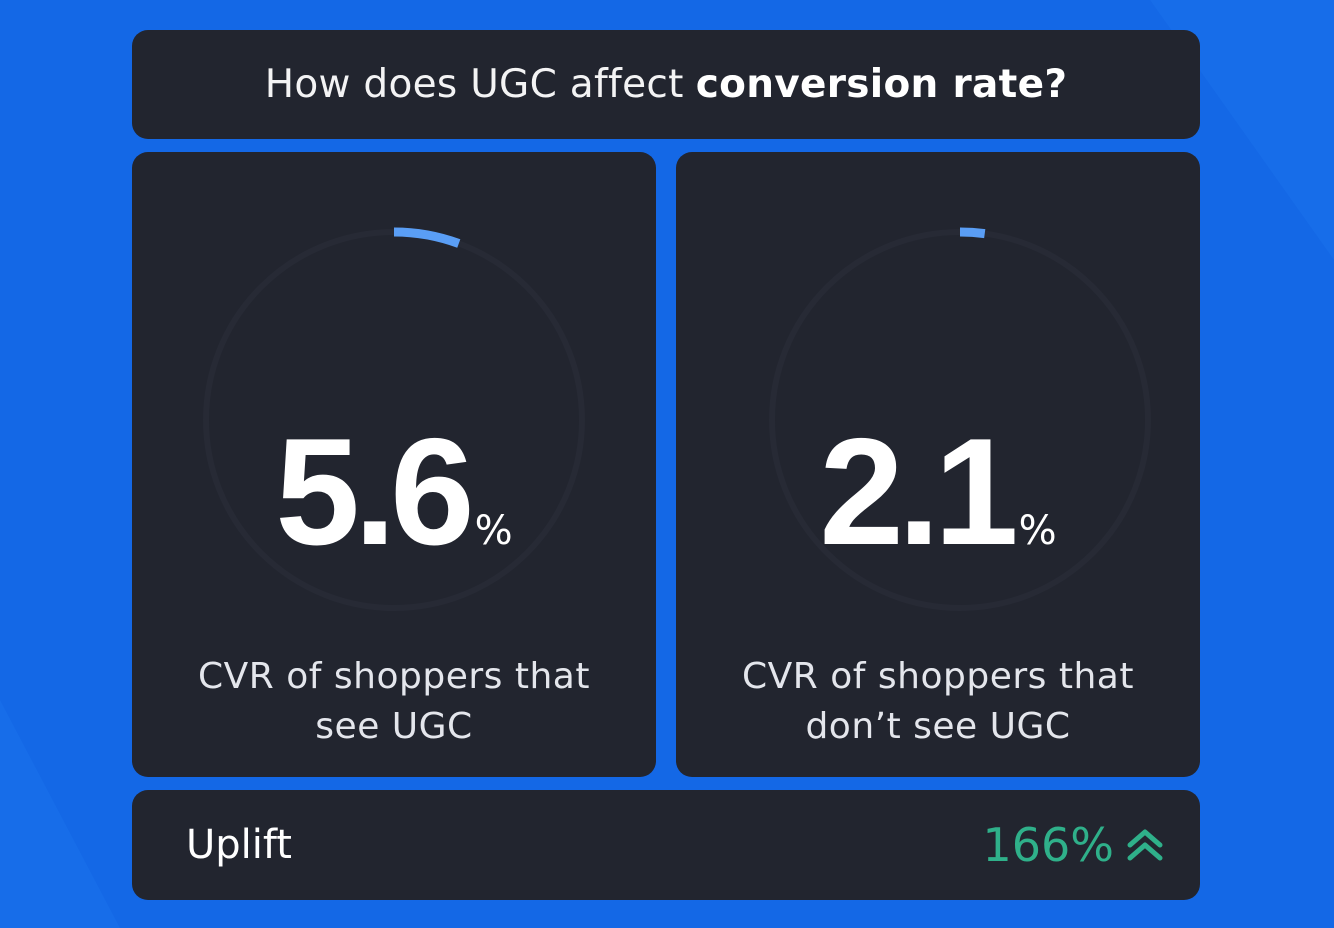 The width and height of the screenshot is (1334, 928). What do you see at coordinates (666, 845) in the screenshot?
I see `uplift-card: Uplift 166%` at bounding box center [666, 845].